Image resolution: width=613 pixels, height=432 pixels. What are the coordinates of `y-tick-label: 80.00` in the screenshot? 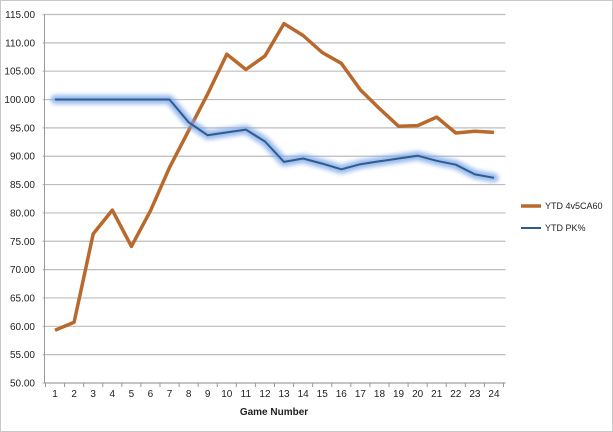 It's located at (22, 213).